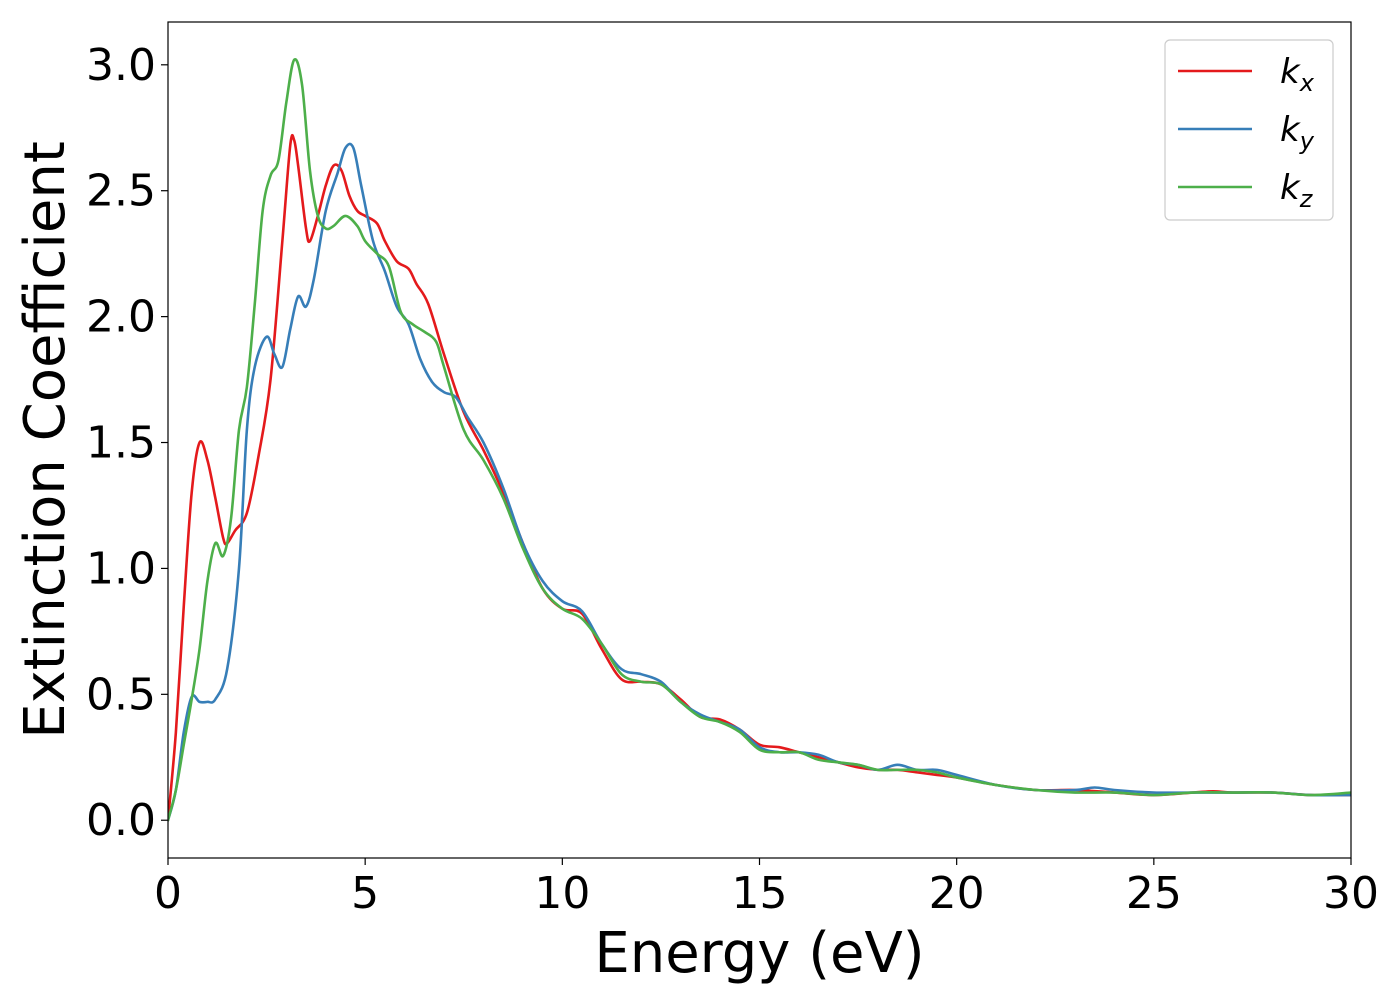 The image size is (1400, 1000). Describe the element at coordinates (1154, 893) in the screenshot. I see `x-tick-label: 25` at that location.